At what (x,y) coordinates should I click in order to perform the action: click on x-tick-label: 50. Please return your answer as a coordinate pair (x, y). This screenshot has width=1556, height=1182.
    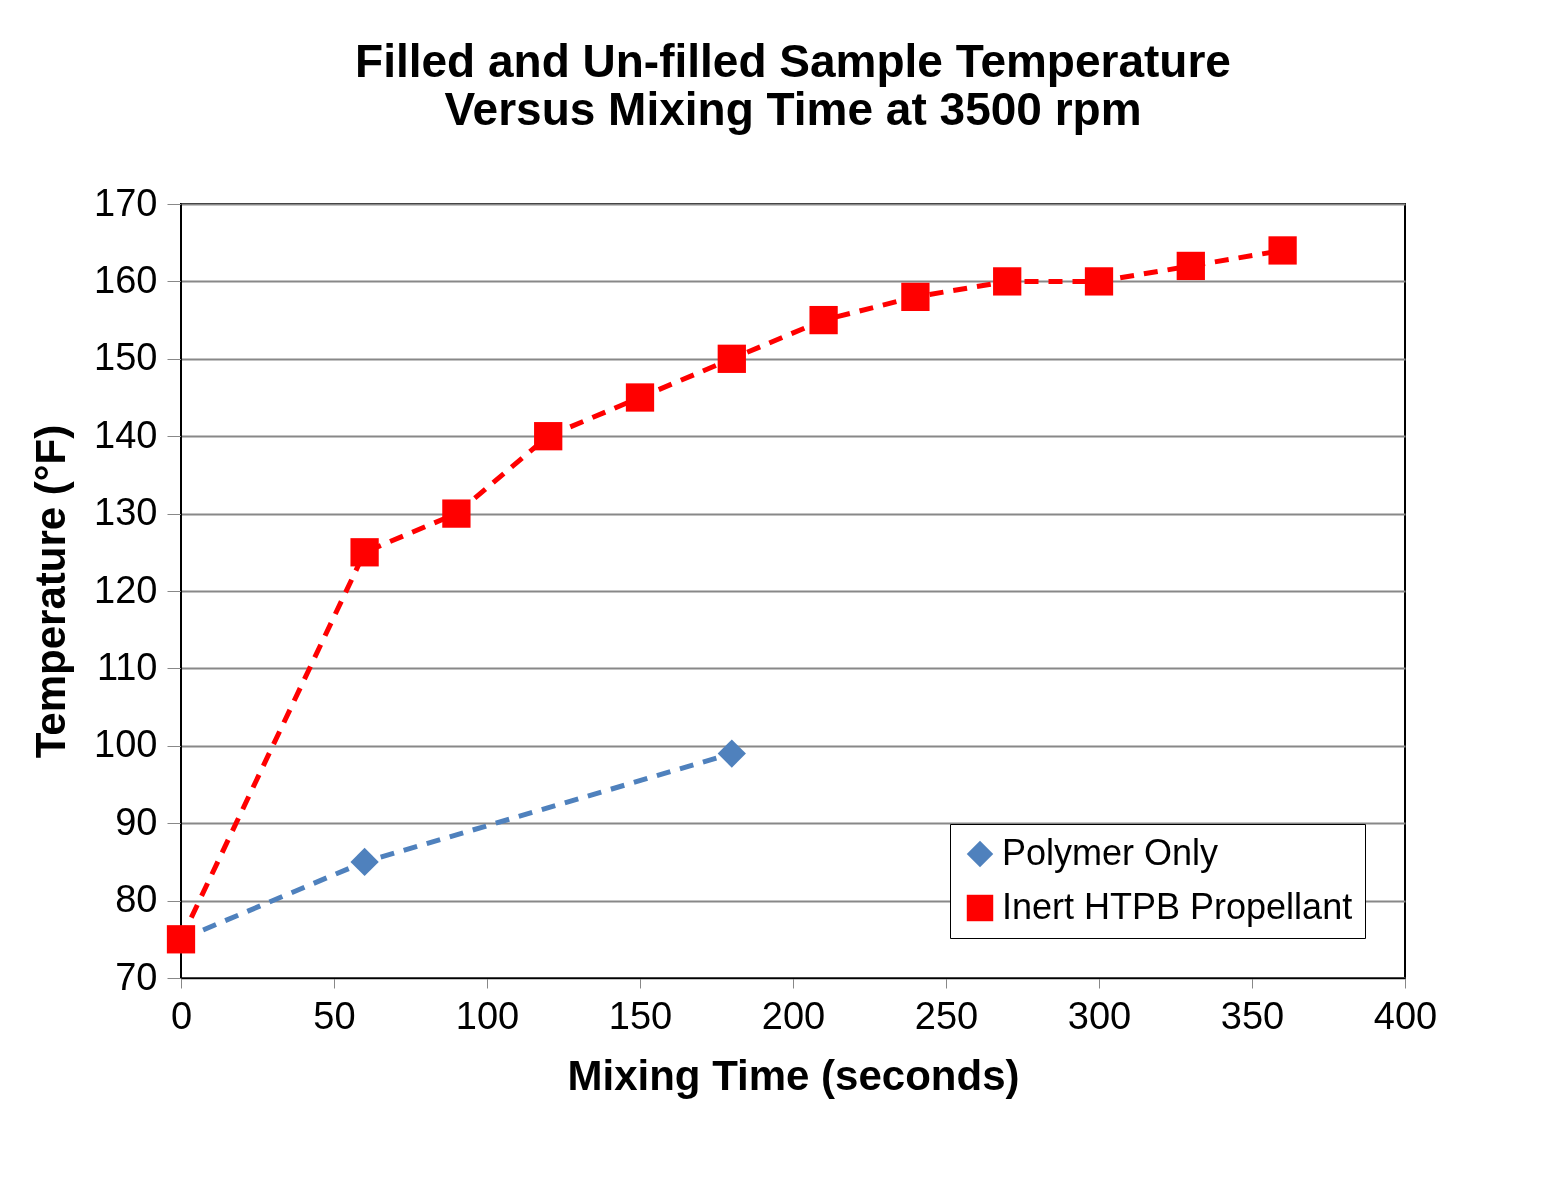
    Looking at the image, I should click on (334, 1015).